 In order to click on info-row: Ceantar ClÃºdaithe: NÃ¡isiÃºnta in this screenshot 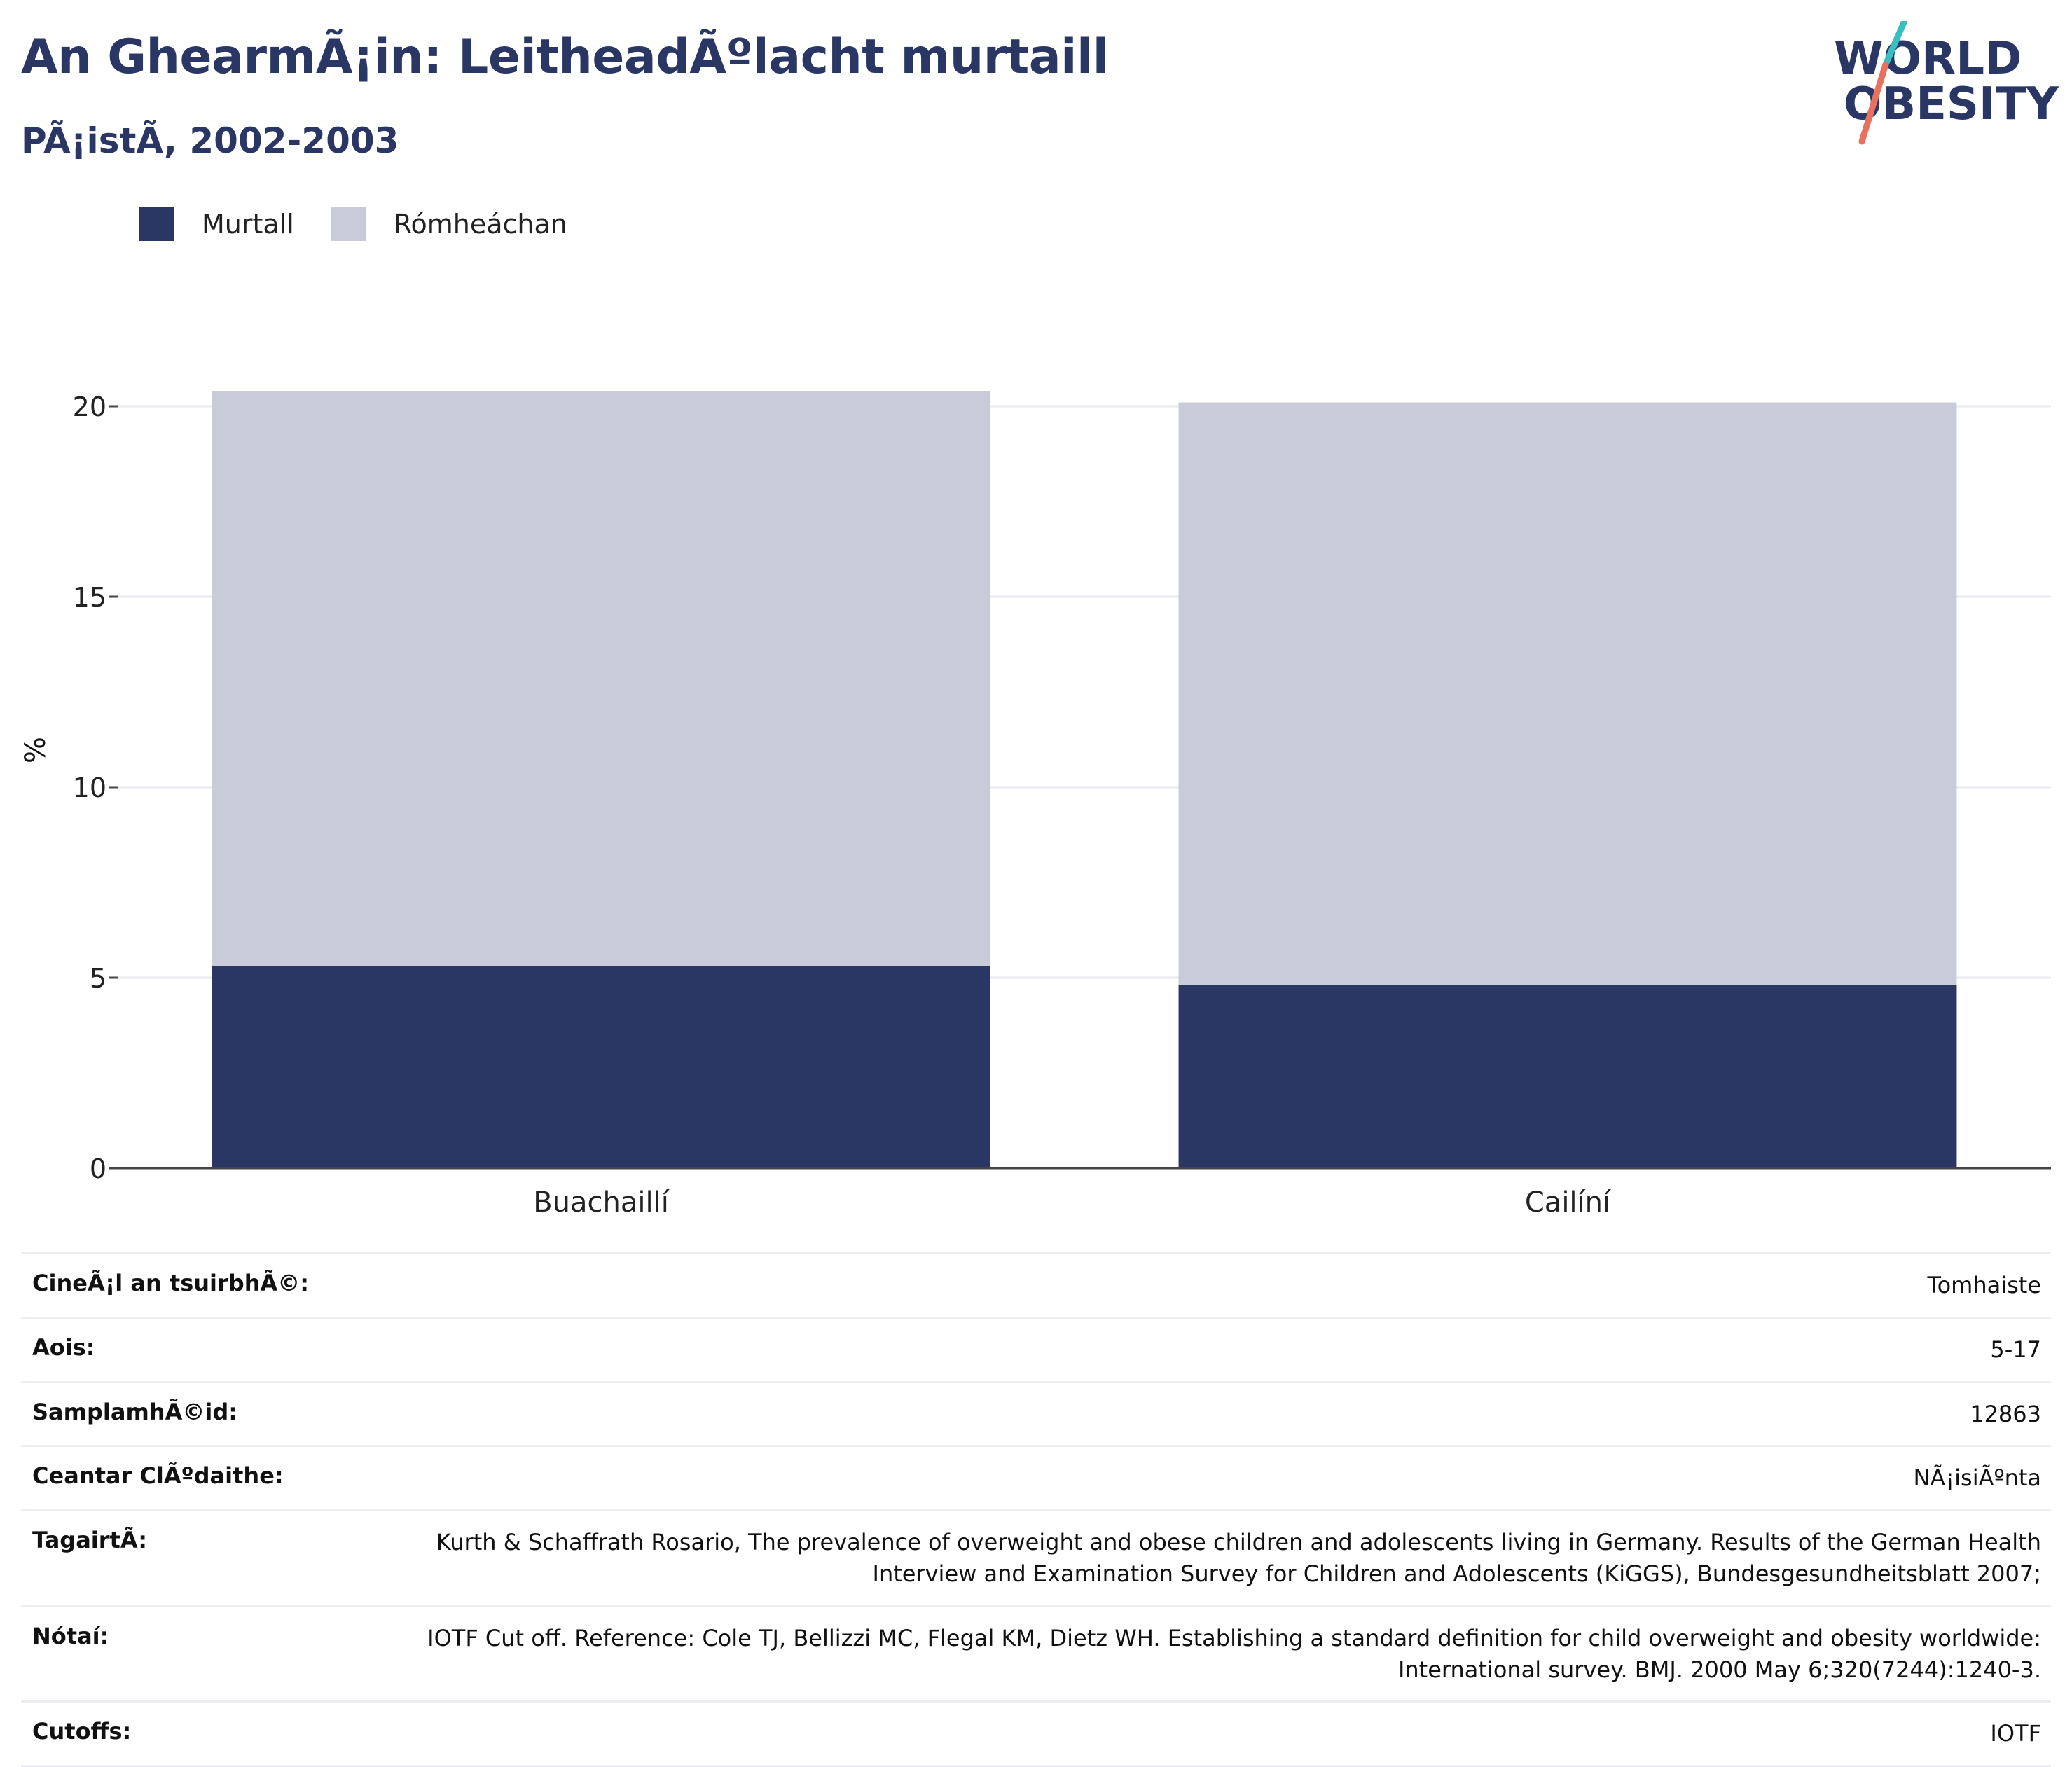, I will do `click(1036, 1477)`.